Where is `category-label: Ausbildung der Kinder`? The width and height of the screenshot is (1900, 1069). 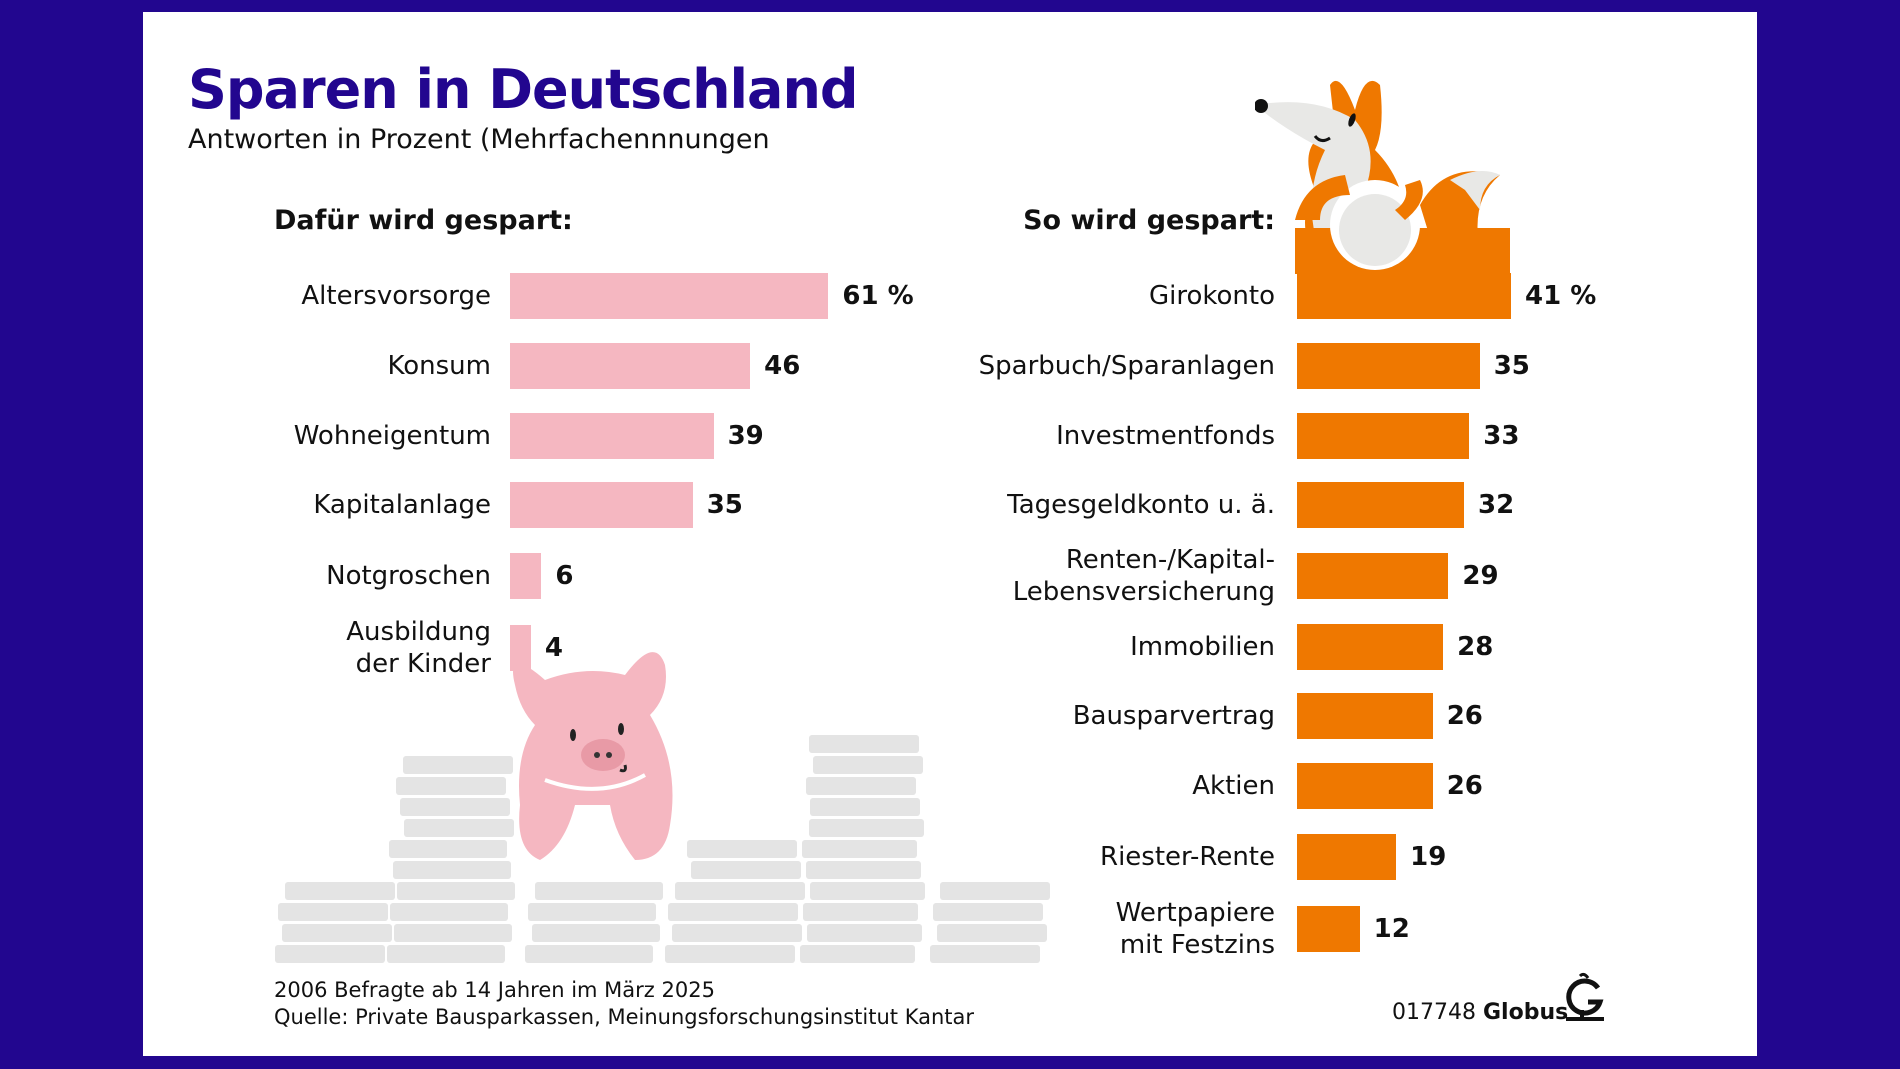 category-label: Ausbildung der Kinder is located at coordinates (418, 648).